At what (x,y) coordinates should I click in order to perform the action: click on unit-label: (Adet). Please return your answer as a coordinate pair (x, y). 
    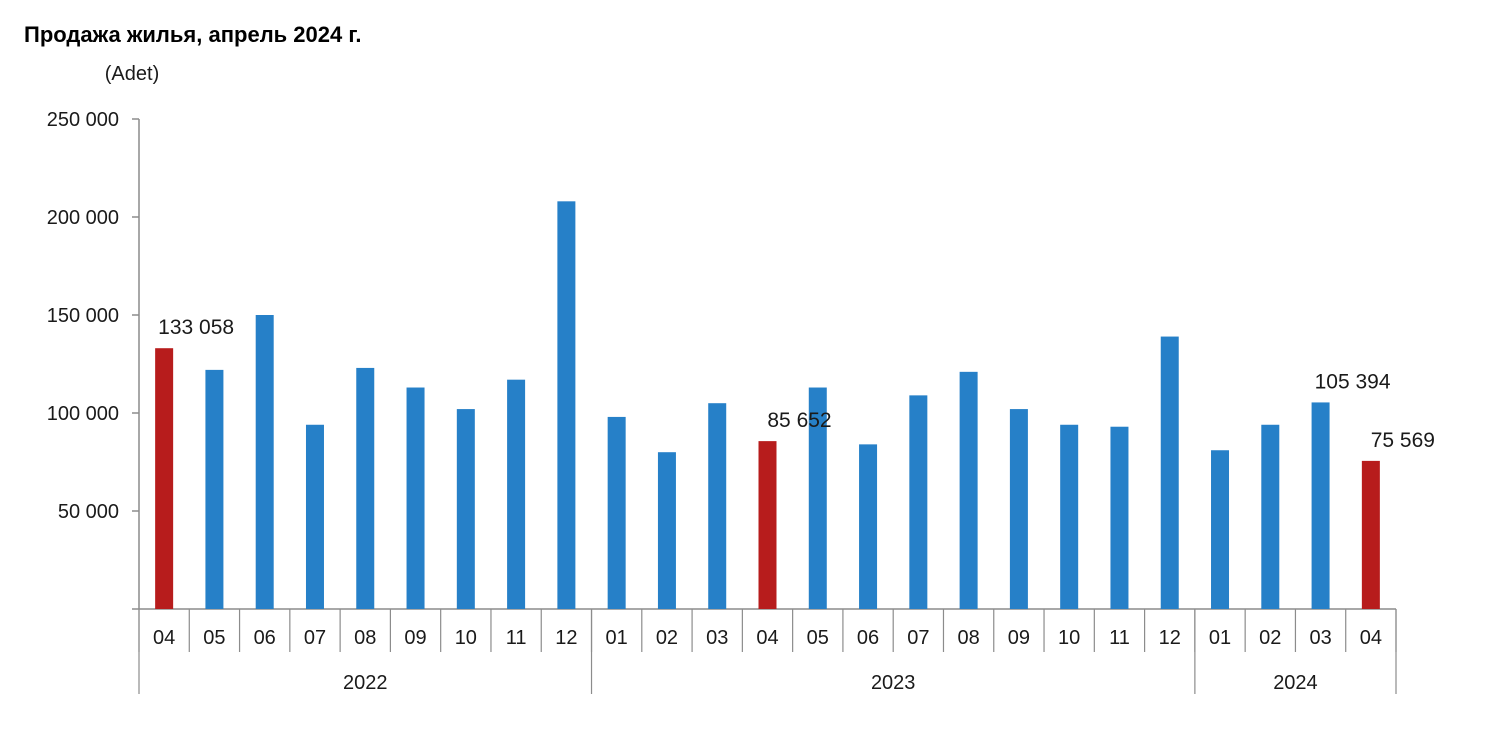
    Looking at the image, I should click on (132, 74).